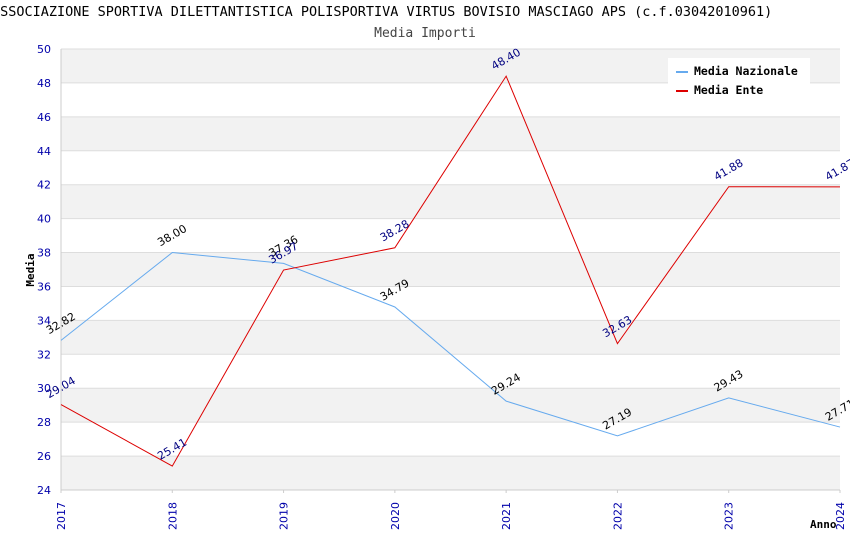  I want to click on x-tick-label: 2023, so click(729, 516).